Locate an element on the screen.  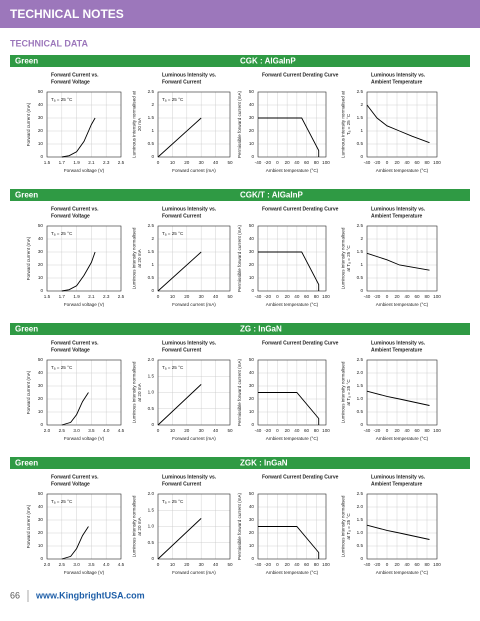
chart-title: Forward Current is located at coordinates (182, 350).